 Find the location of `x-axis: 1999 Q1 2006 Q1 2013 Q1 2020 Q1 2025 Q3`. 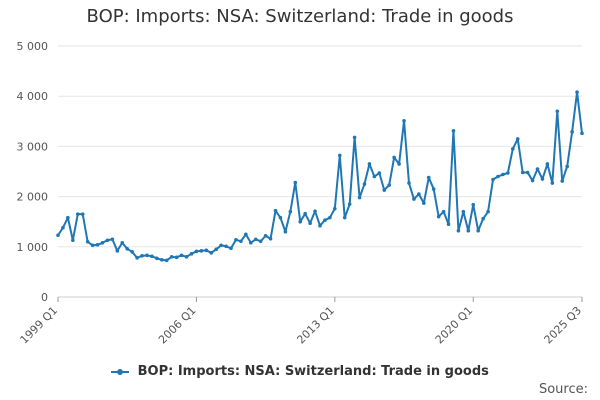

x-axis: 1999 Q1 2006 Q1 2013 Q1 2020 Q1 2025 Q3 is located at coordinates (301, 322).